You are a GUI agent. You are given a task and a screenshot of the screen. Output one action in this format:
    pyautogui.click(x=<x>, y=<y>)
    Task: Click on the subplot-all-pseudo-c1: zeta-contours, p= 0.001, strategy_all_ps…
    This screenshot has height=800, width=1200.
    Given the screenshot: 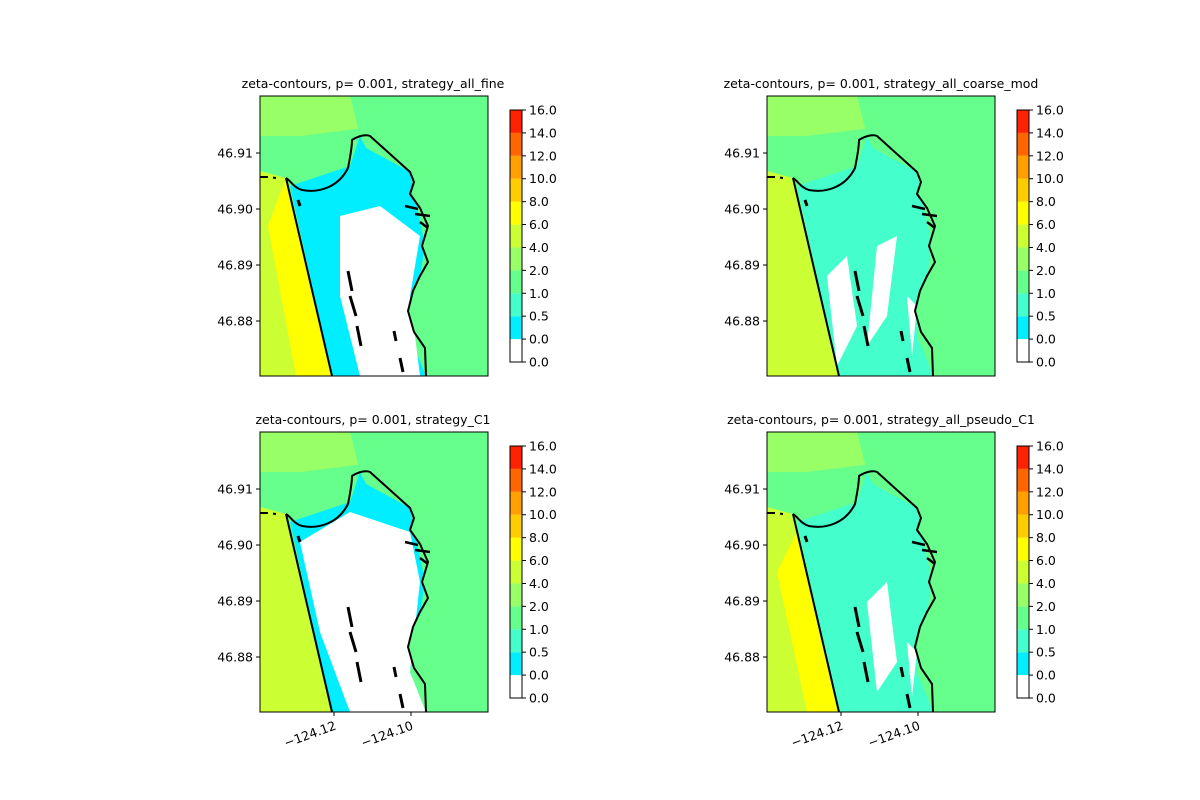 What is the action you would take?
    pyautogui.click(x=881, y=562)
    